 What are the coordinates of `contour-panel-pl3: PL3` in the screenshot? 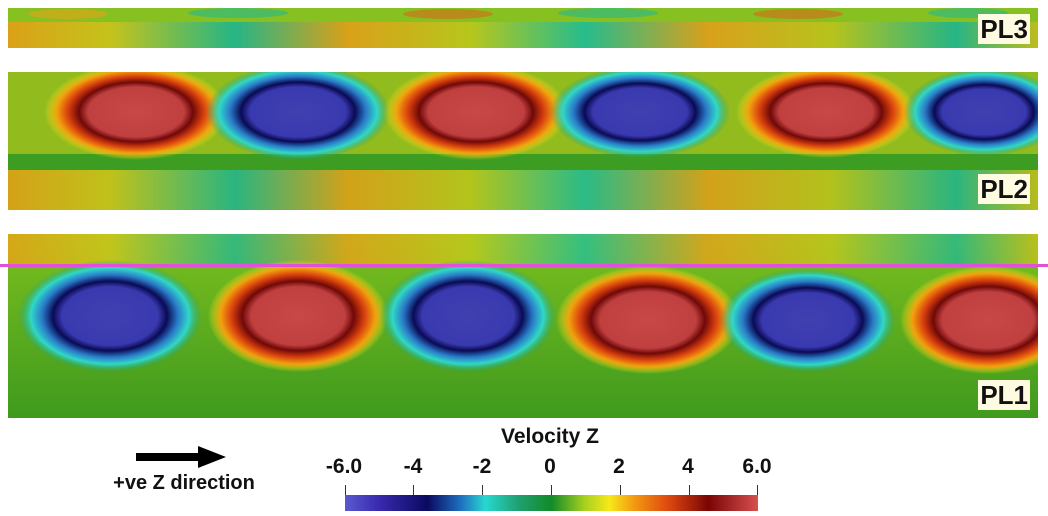 It's located at (523, 28).